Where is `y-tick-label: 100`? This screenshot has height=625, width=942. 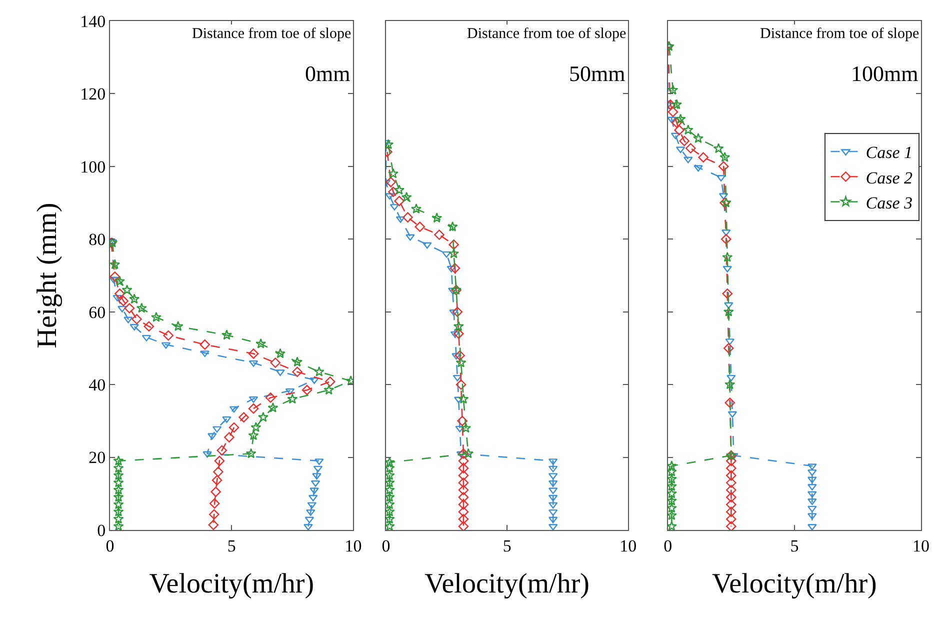 y-tick-label: 100 is located at coordinates (93, 166).